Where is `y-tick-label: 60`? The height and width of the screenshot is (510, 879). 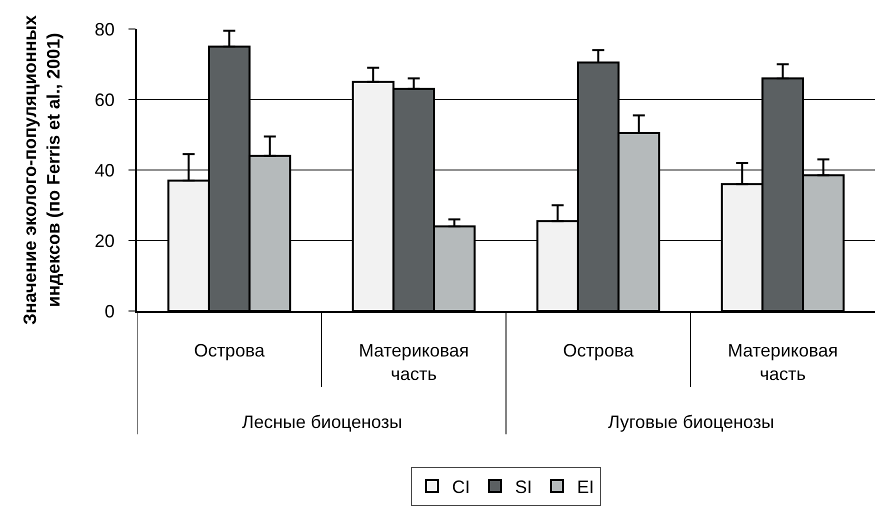
y-tick-label: 60 is located at coordinates (104, 100).